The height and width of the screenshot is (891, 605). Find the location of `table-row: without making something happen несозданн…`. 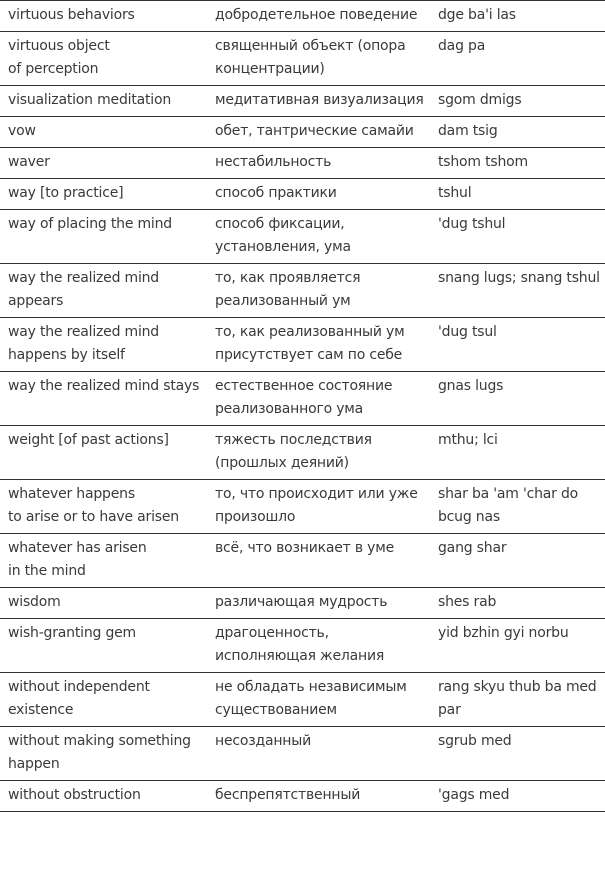

table-row: without making something happen несозданн… is located at coordinates (302, 753).